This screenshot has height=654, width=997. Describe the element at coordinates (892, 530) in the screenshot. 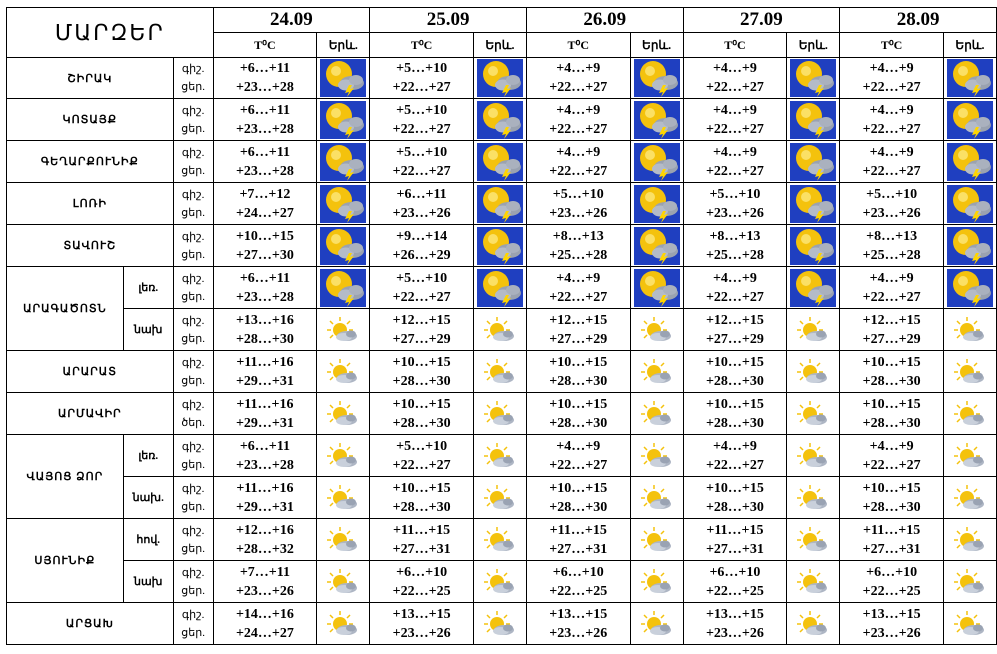

I see `night-temp: +11…+15` at that location.